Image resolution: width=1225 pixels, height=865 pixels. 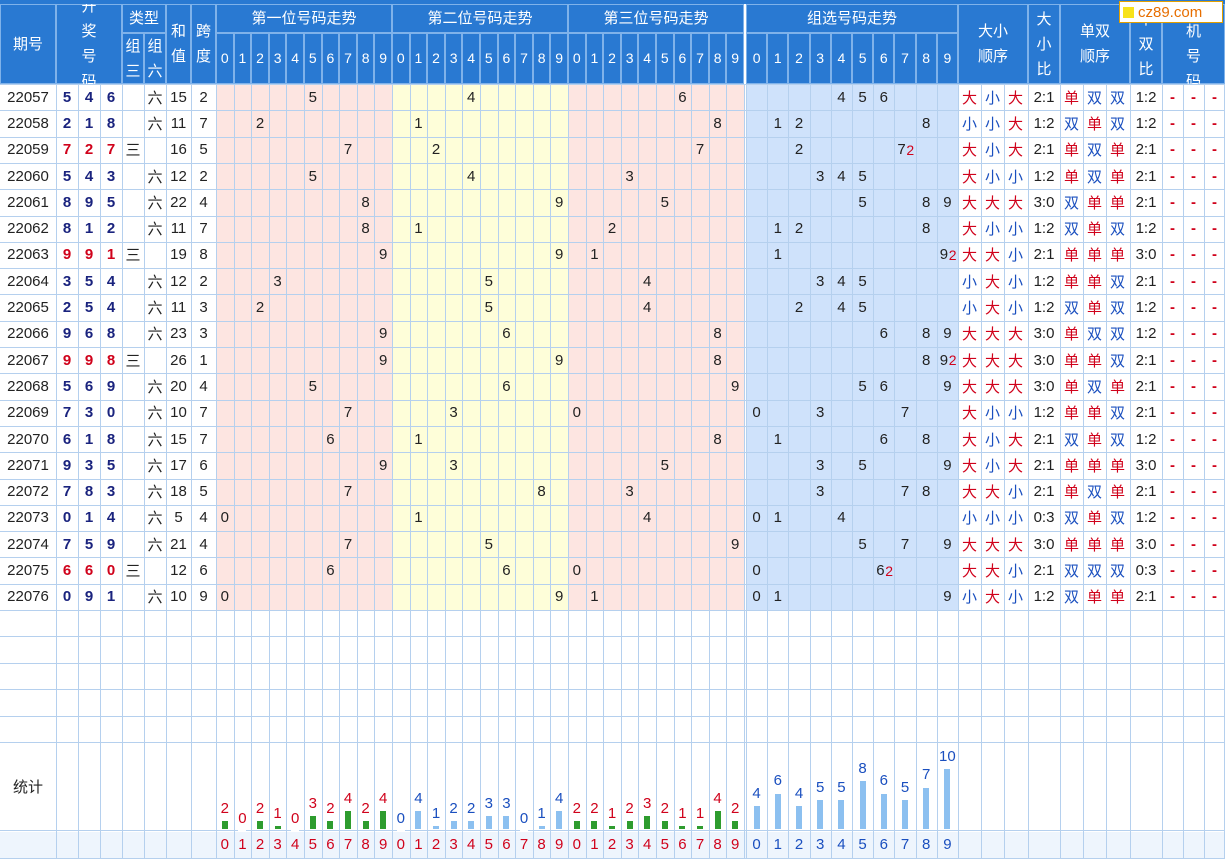 What do you see at coordinates (717, 844) in the screenshot?
I see `stat-digit-pos3: 8` at bounding box center [717, 844].